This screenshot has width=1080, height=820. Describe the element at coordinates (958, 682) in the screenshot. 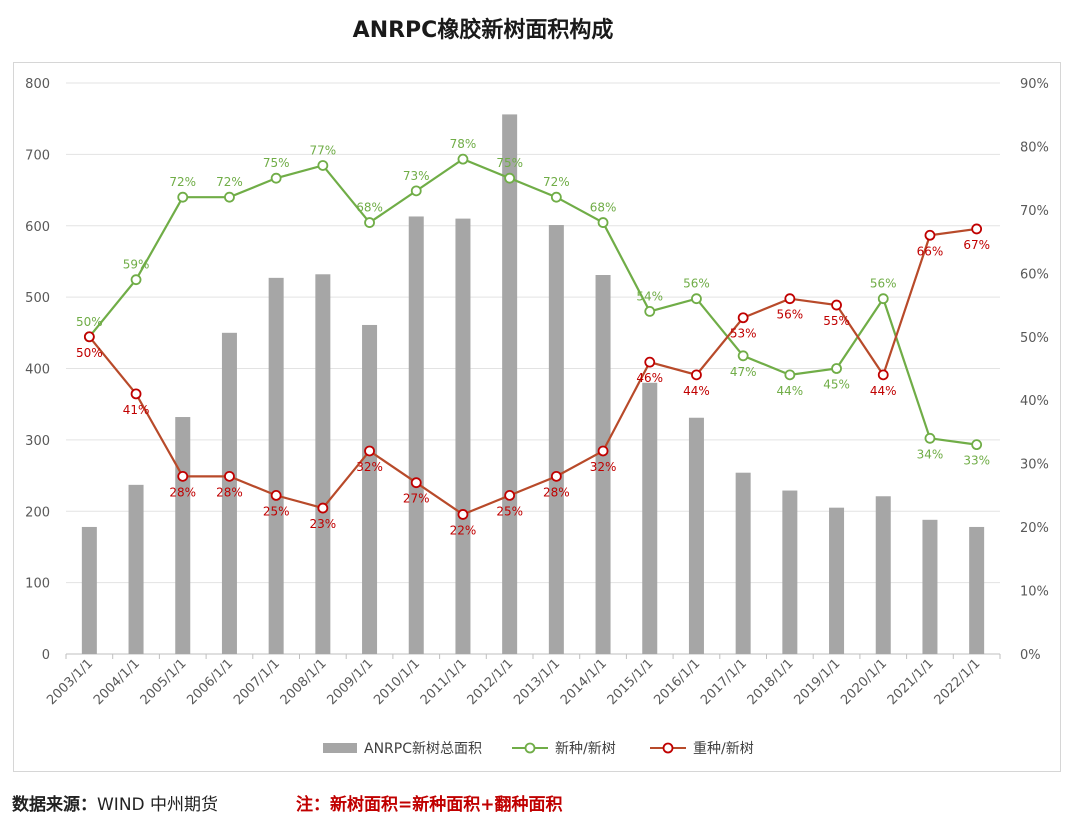

I see `x-axis-tick-label: 2022/1/1` at that location.